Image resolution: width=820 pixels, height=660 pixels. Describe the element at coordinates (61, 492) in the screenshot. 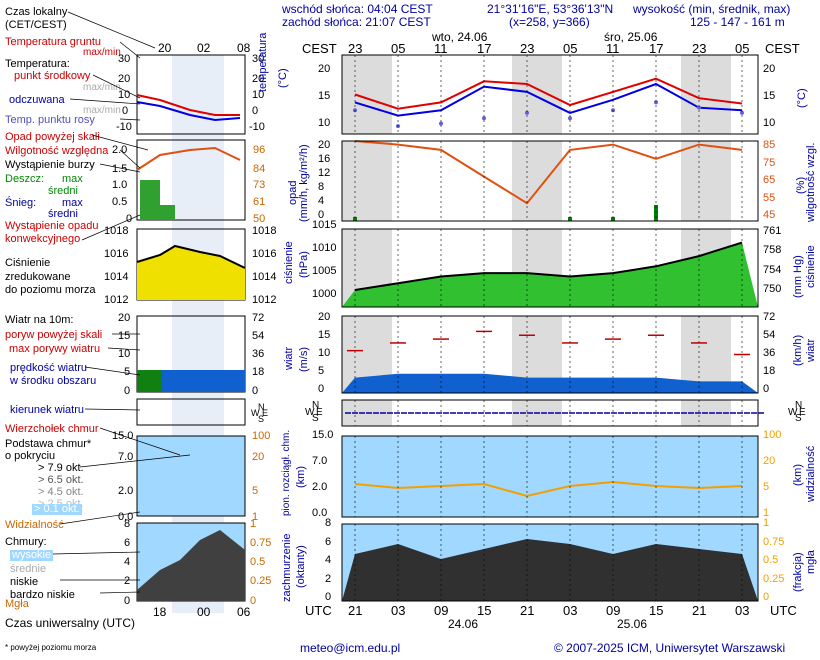

I see `legend-okt45: > 4.5 okt.` at that location.